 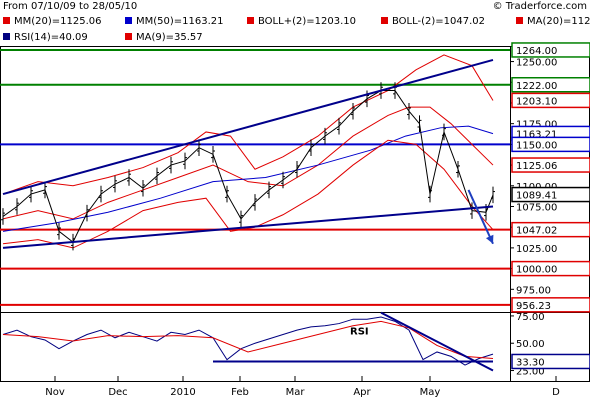 What do you see at coordinates (536, 270) in the screenshot?
I see `level-label-text: 1000.00` at bounding box center [536, 270].